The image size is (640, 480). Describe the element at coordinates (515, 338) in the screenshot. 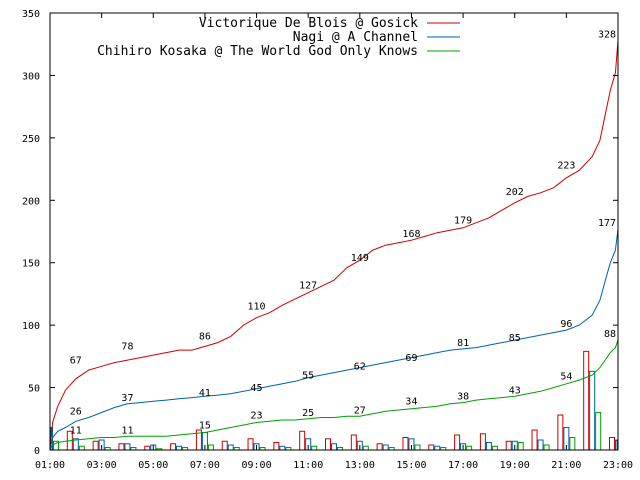

I see `data-label: 85` at that location.